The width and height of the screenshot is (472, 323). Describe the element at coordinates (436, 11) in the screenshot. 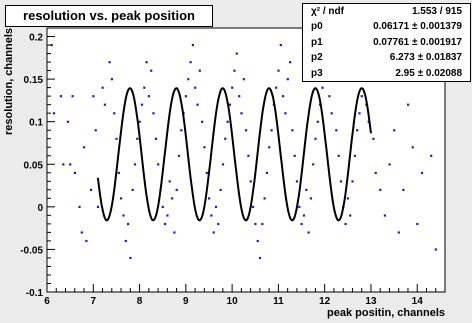

I see `stats-value: 1.553 / 915` at that location.